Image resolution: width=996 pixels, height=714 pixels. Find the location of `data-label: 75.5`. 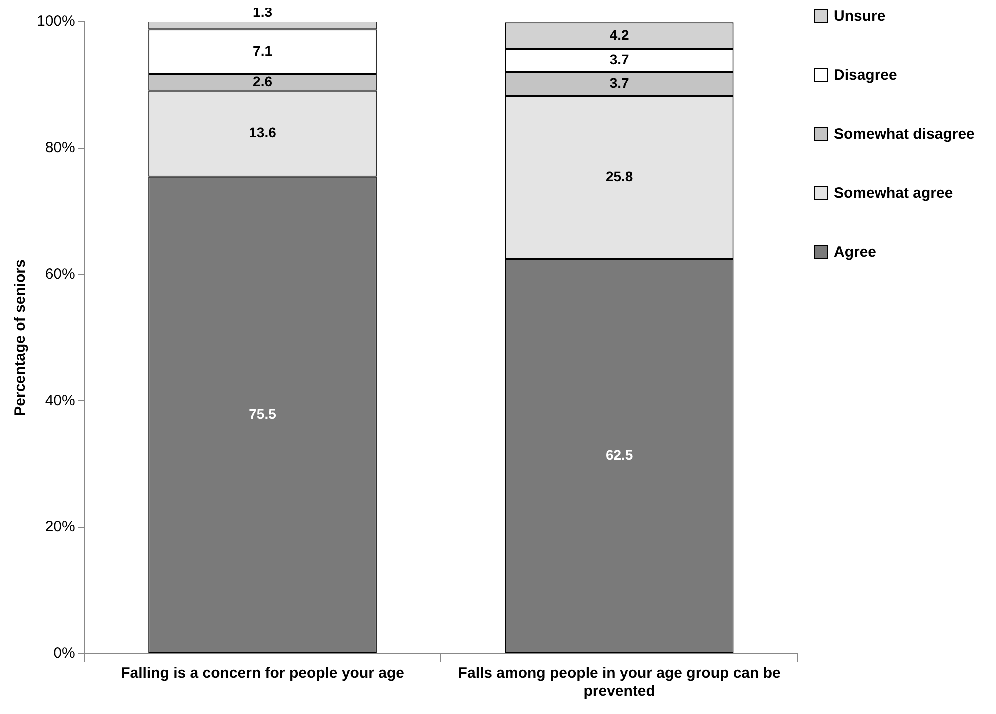

data-label: 75.5 is located at coordinates (263, 414).